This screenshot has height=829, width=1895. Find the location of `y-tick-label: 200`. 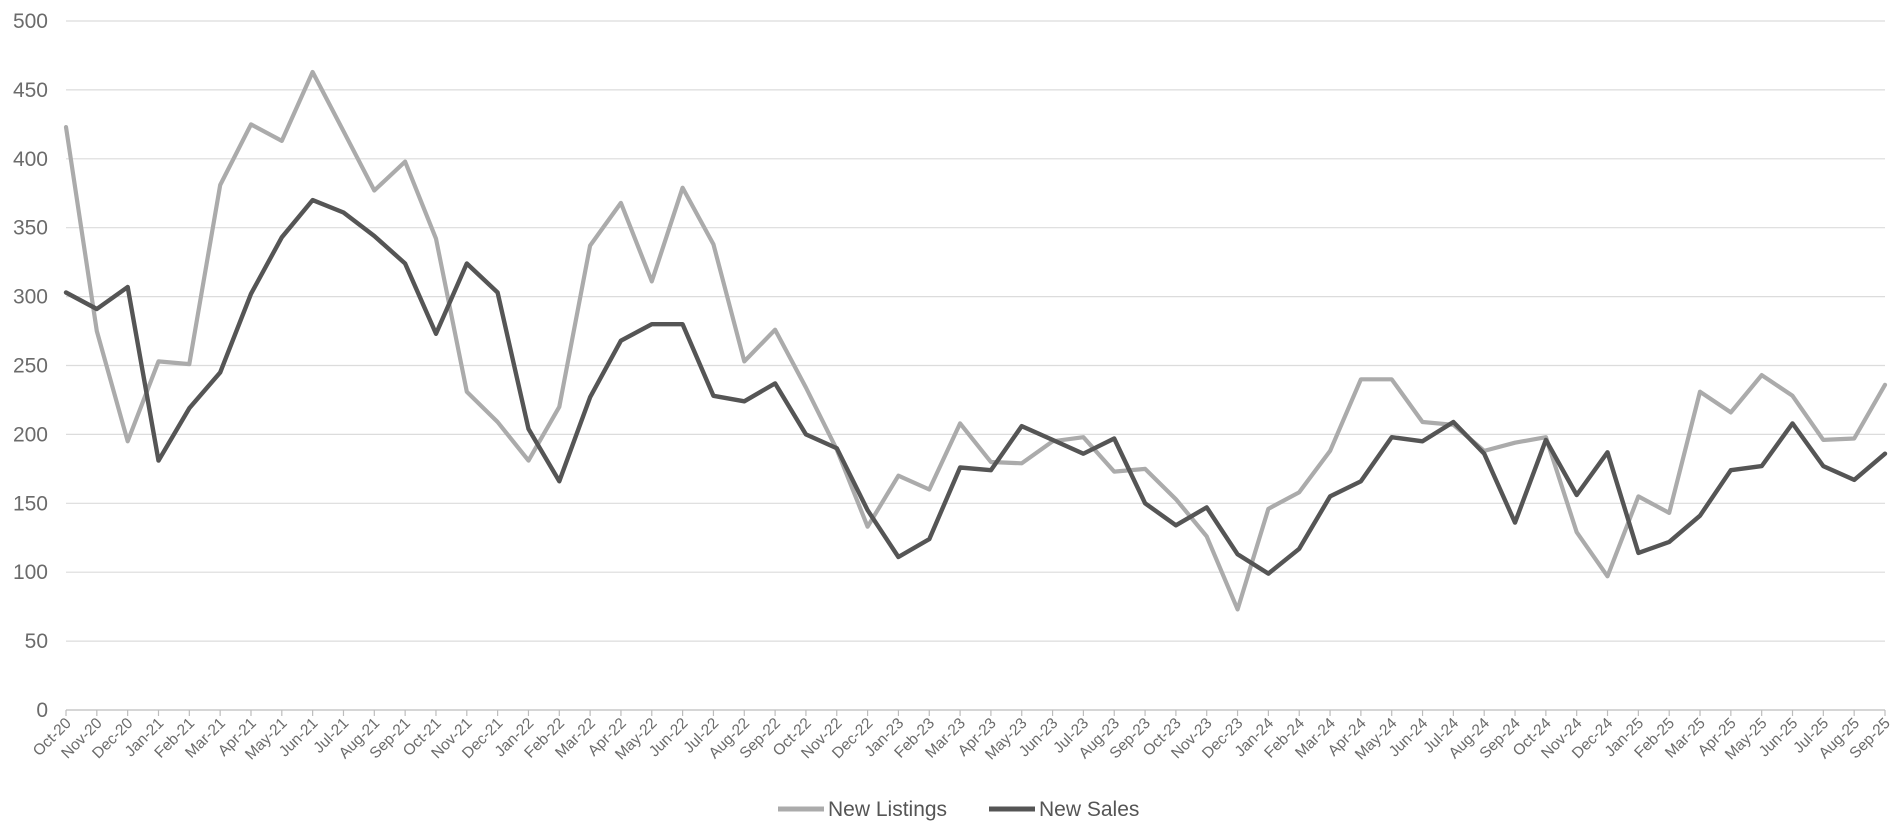

y-tick-label: 200 is located at coordinates (30, 434).